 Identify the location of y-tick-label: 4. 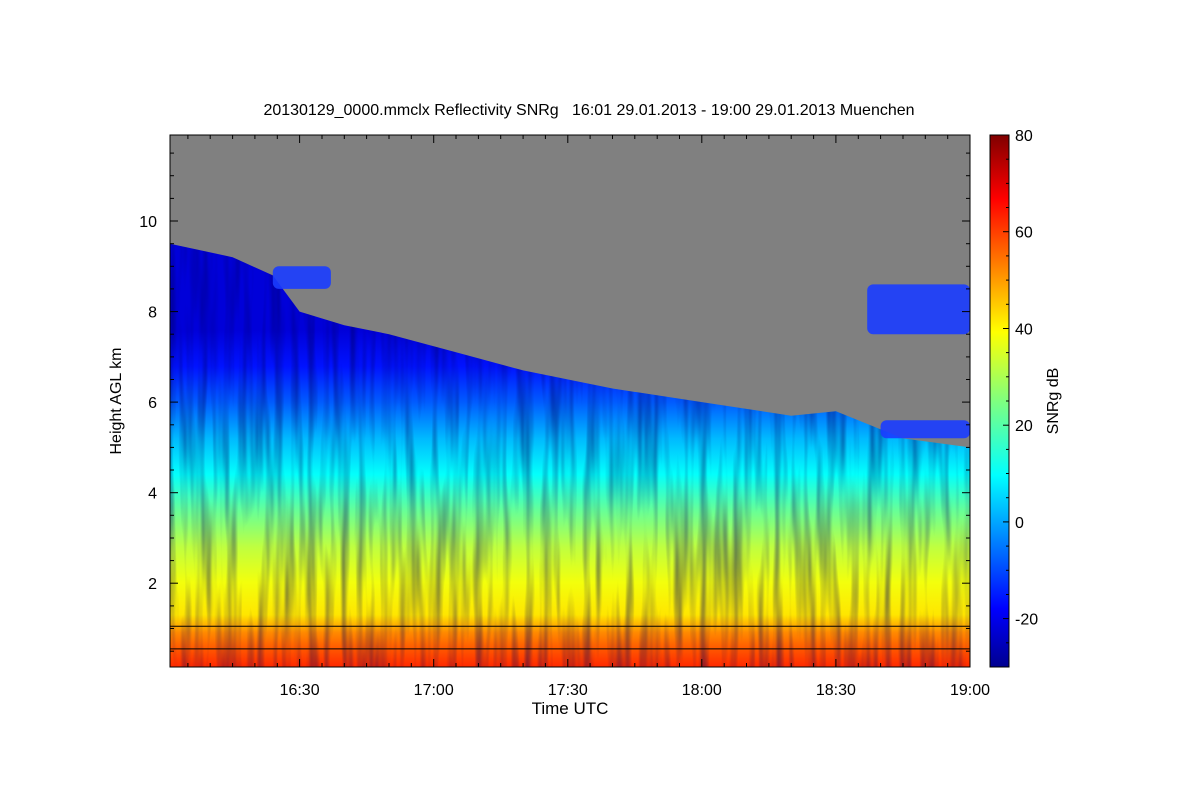
(152, 494).